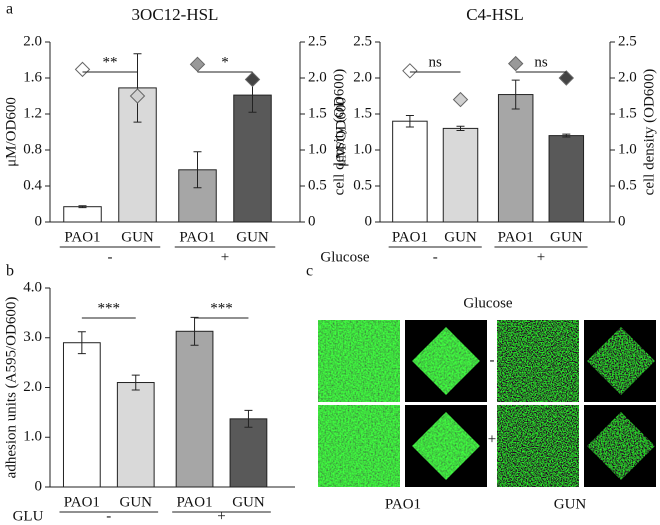 This screenshot has width=660, height=525. I want to click on y-tick-label: 1.5, so click(362, 113).